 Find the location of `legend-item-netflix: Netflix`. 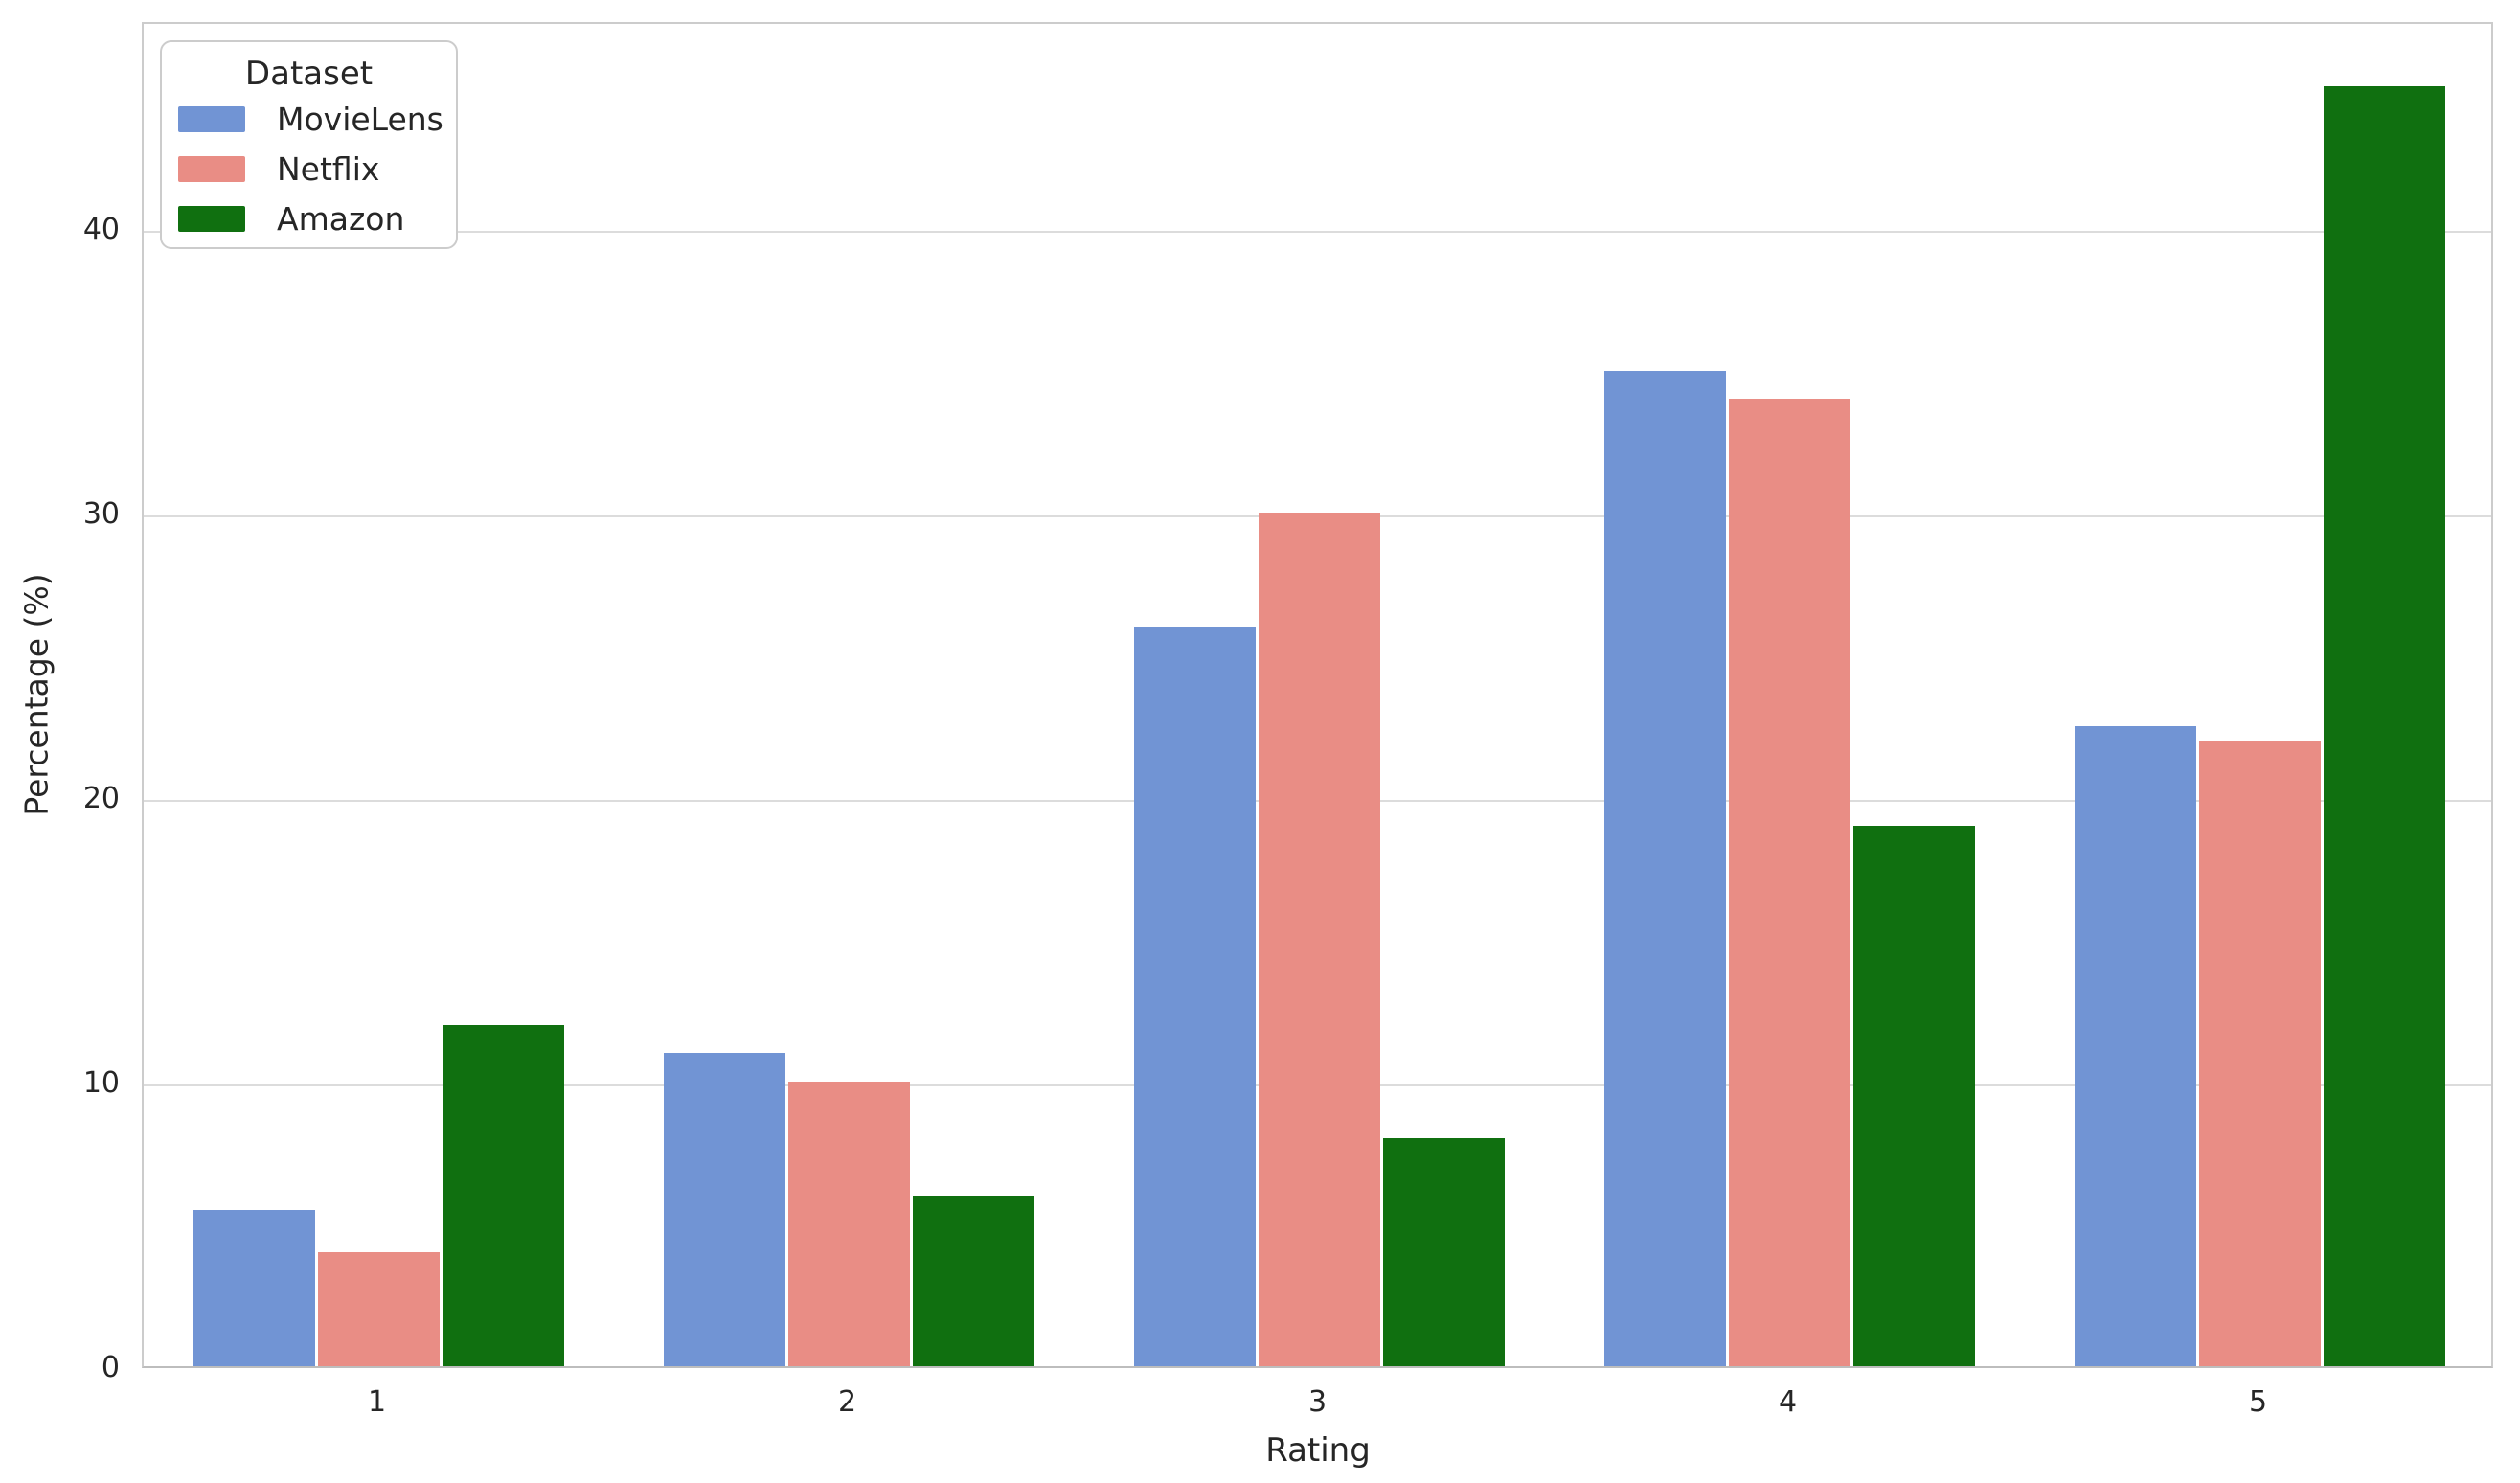

legend-item-netflix: Netflix is located at coordinates (309, 169).